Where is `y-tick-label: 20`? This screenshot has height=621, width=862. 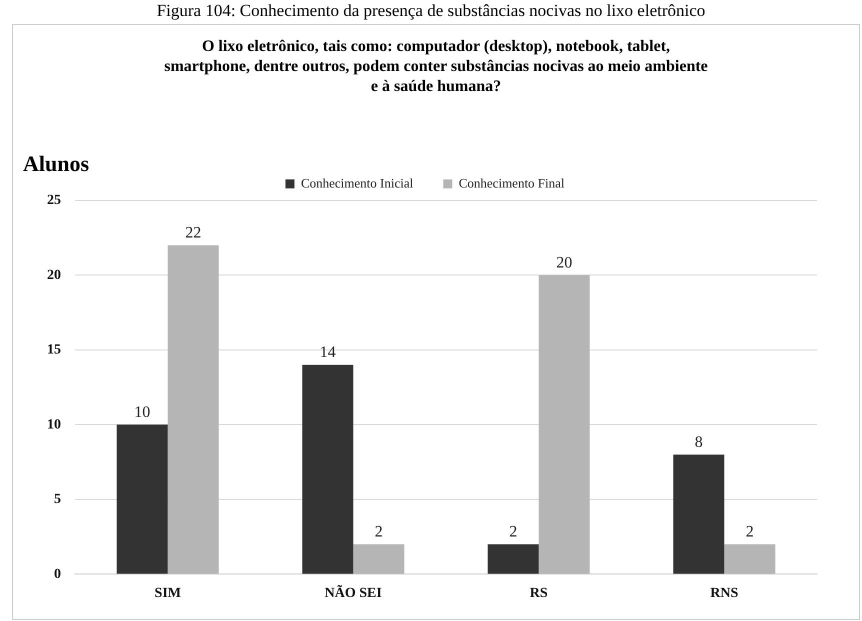 y-tick-label: 20 is located at coordinates (54, 275).